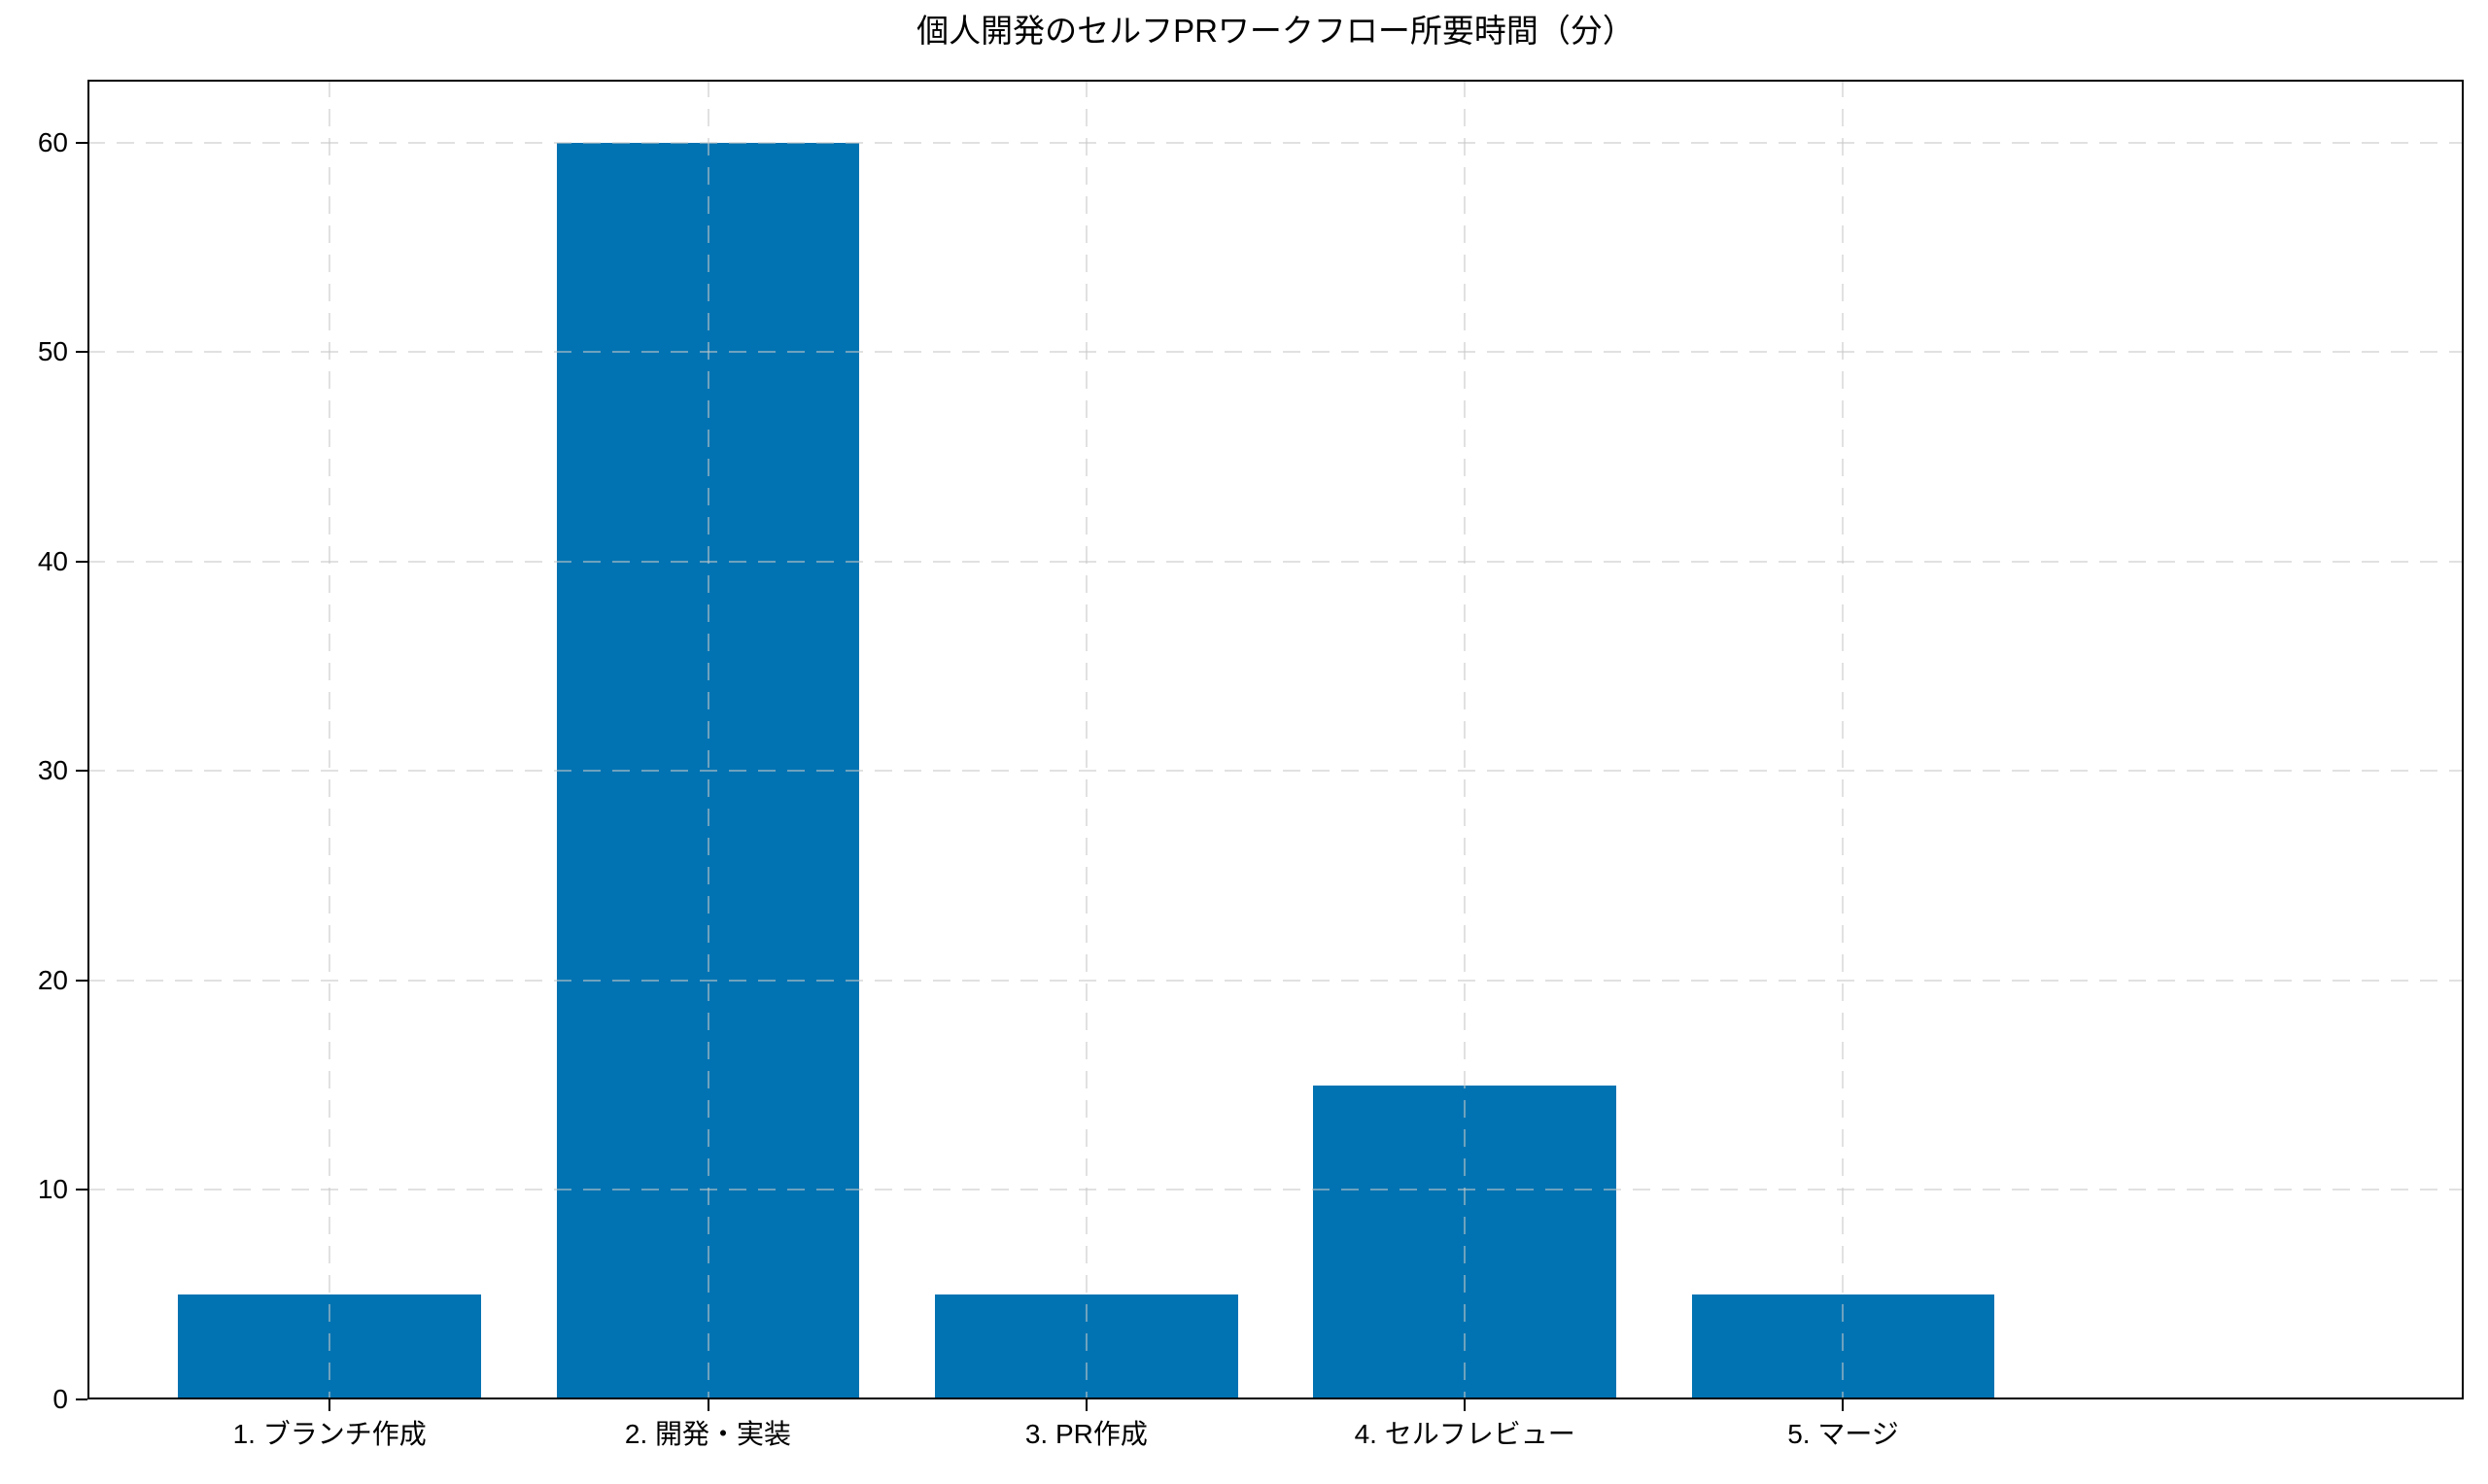 This screenshot has height=1484, width=2488. Describe the element at coordinates (52, 979) in the screenshot. I see `y-tick-label-20: 20` at that location.